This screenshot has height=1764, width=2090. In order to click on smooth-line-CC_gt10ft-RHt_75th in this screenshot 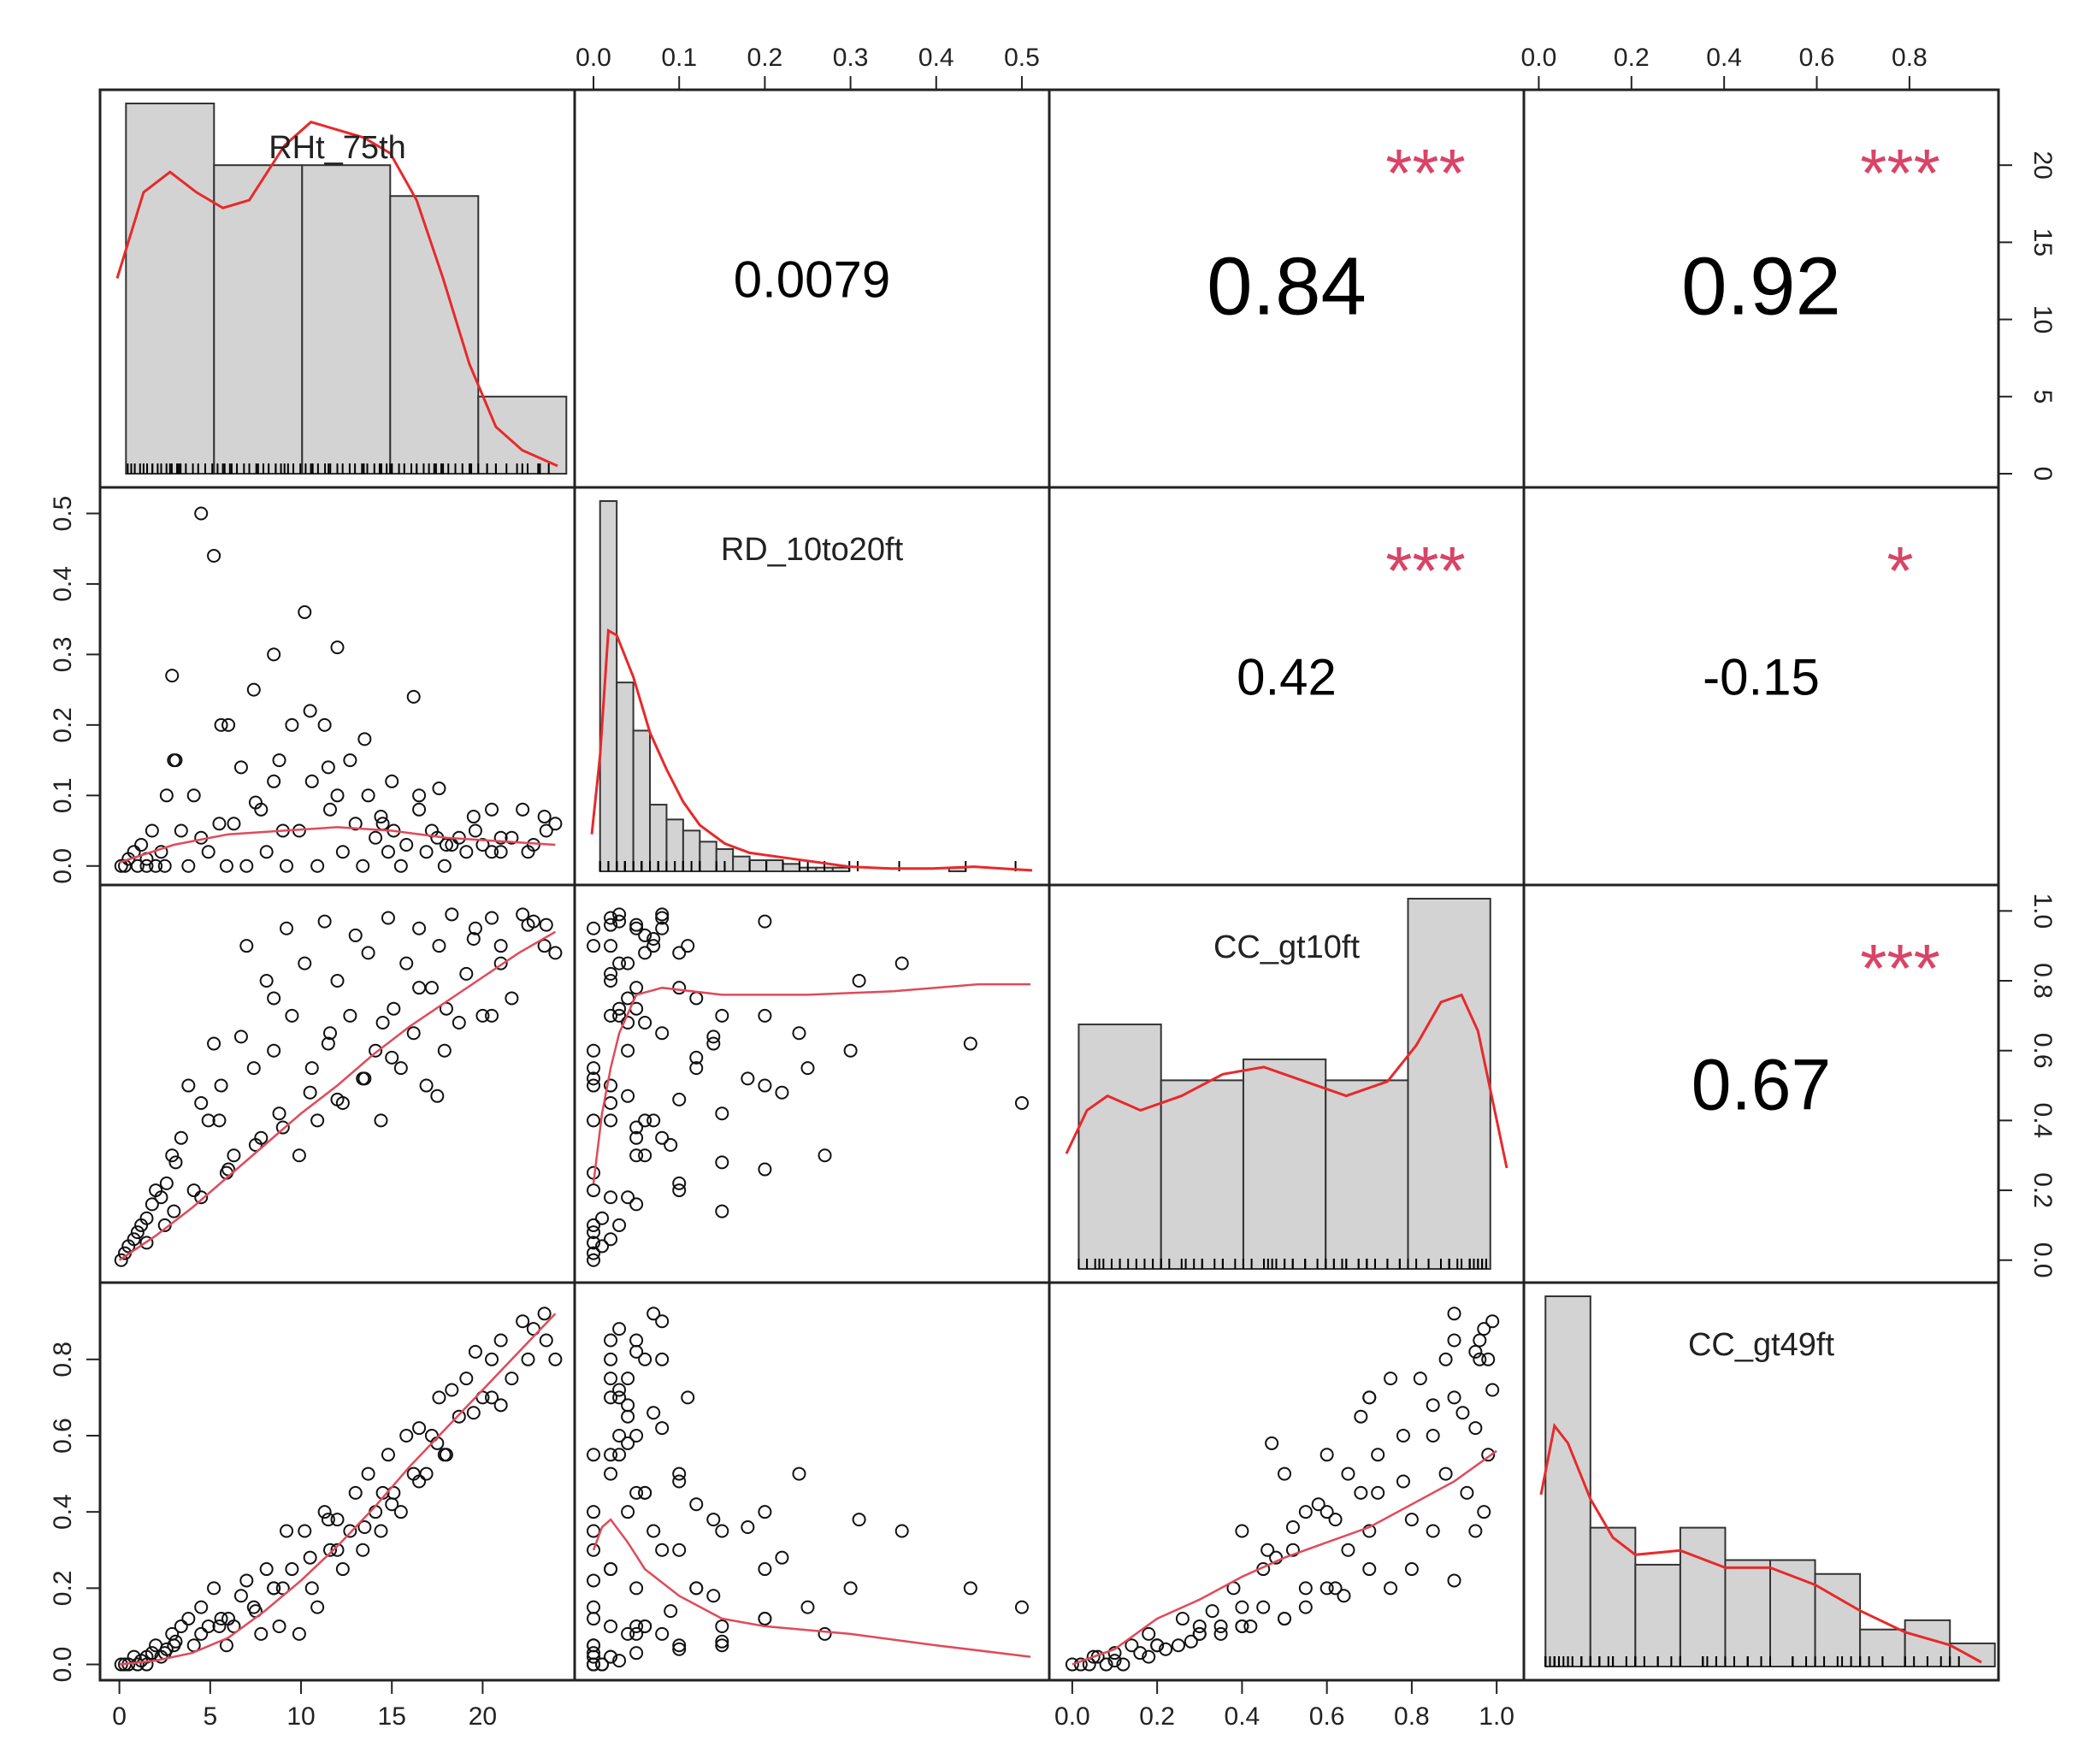, I will do `click(338, 1096)`.